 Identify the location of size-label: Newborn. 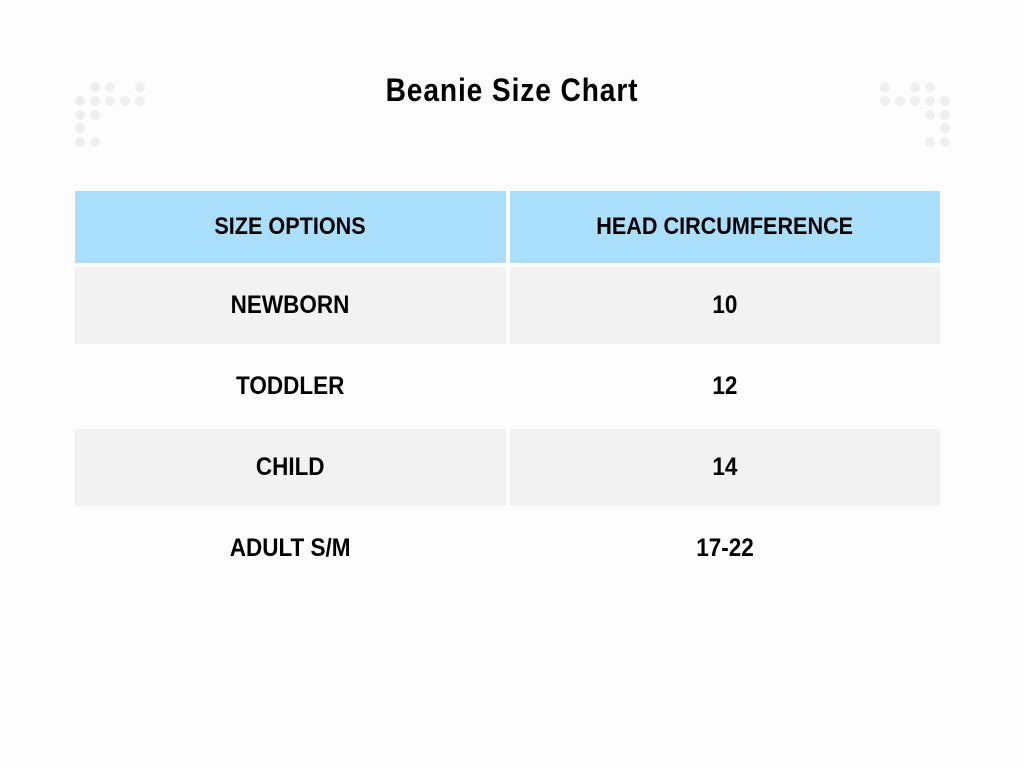
(290, 305).